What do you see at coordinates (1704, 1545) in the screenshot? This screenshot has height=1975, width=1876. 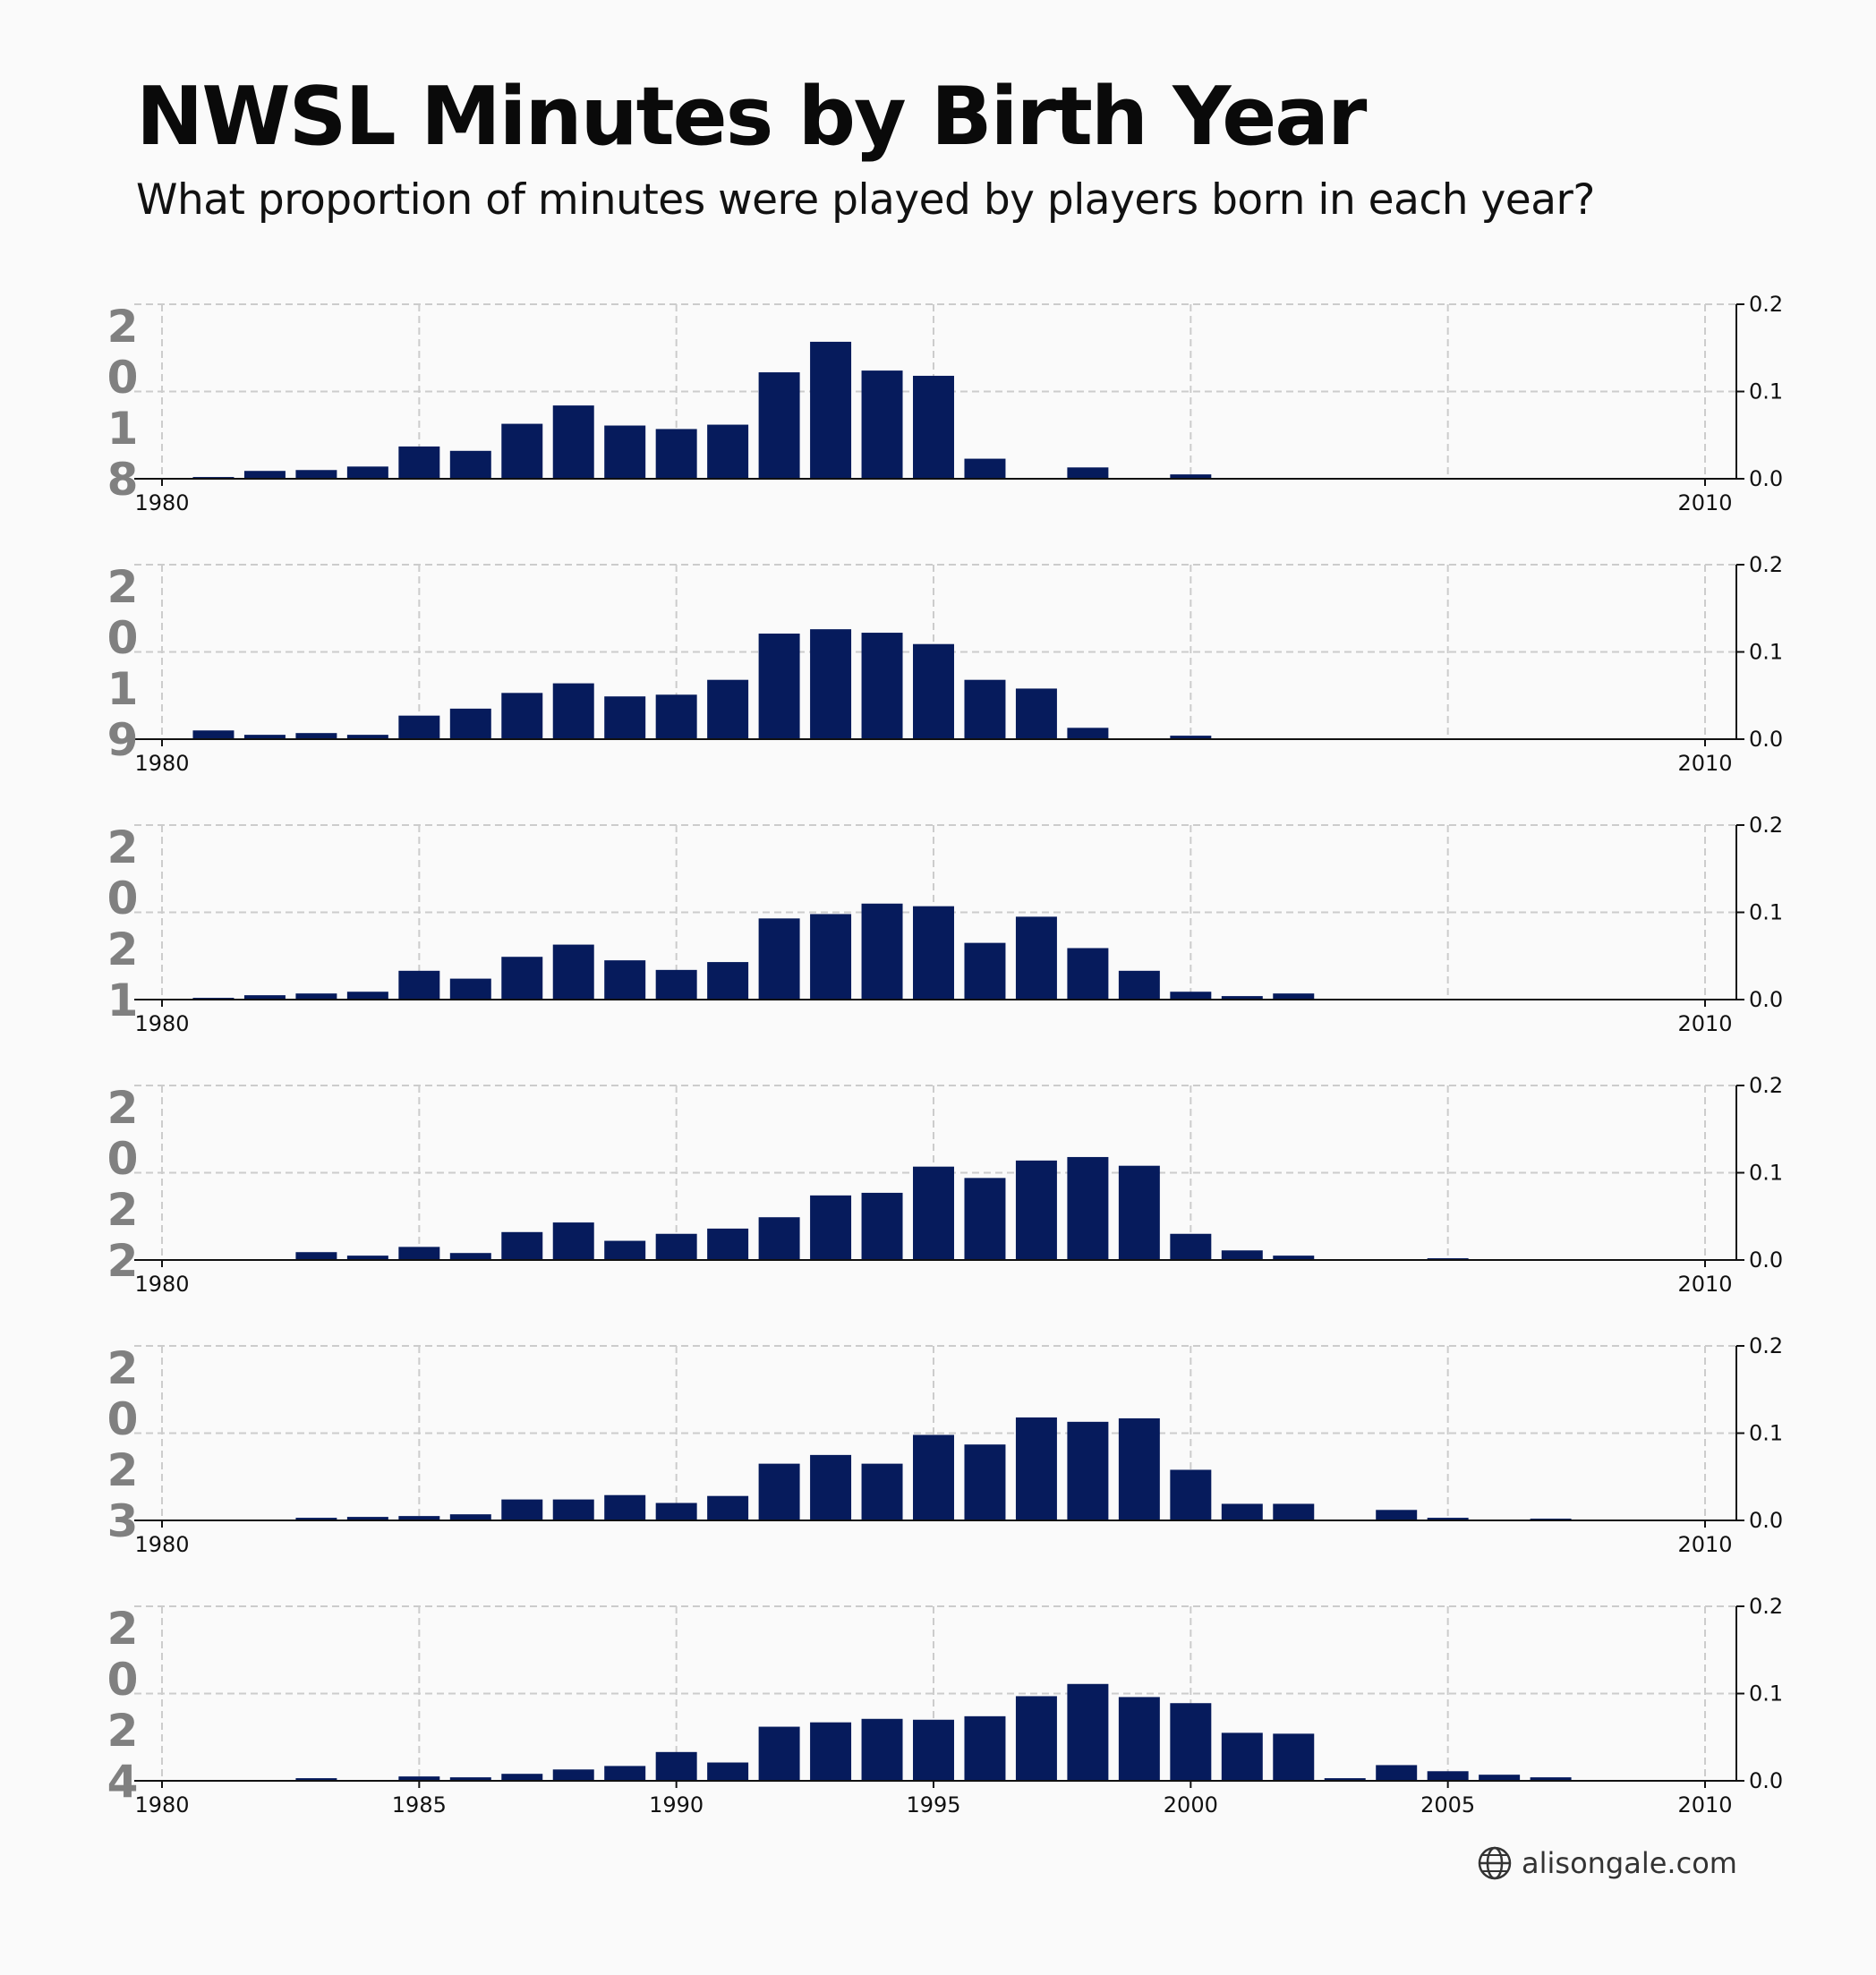 I see `x-tick-label: 2010` at bounding box center [1704, 1545].